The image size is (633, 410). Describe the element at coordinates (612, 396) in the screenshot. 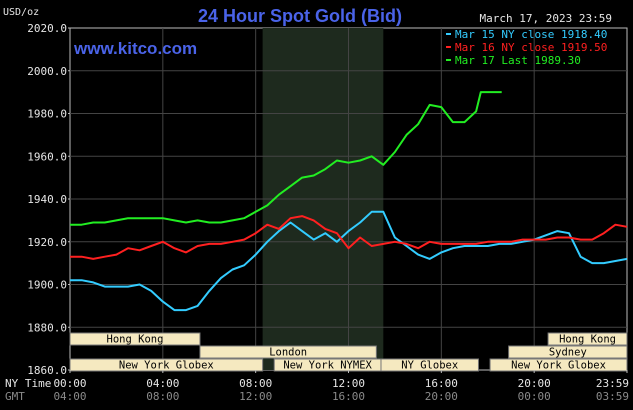

I see `x-tick-label: 03:59` at that location.